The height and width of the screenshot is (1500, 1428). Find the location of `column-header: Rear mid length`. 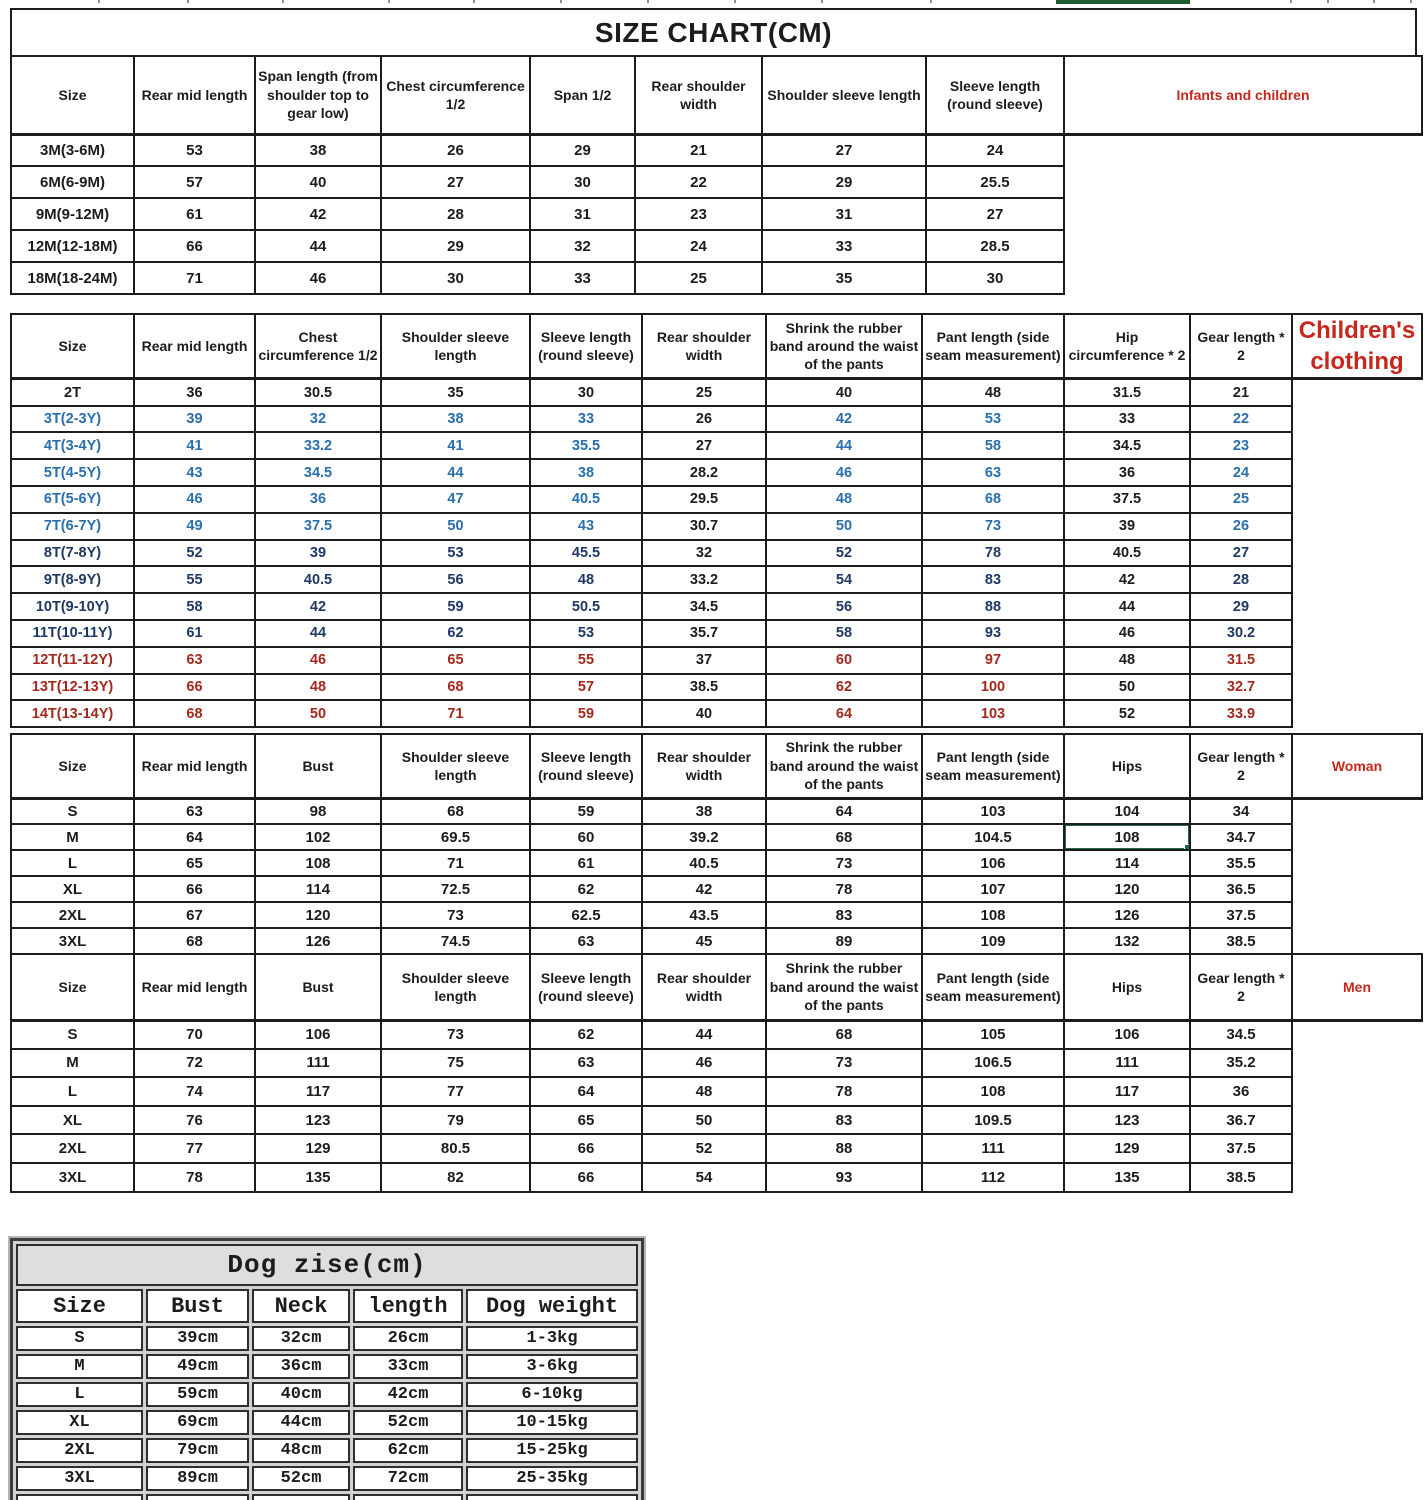

column-header: Rear mid length is located at coordinates (194, 987).